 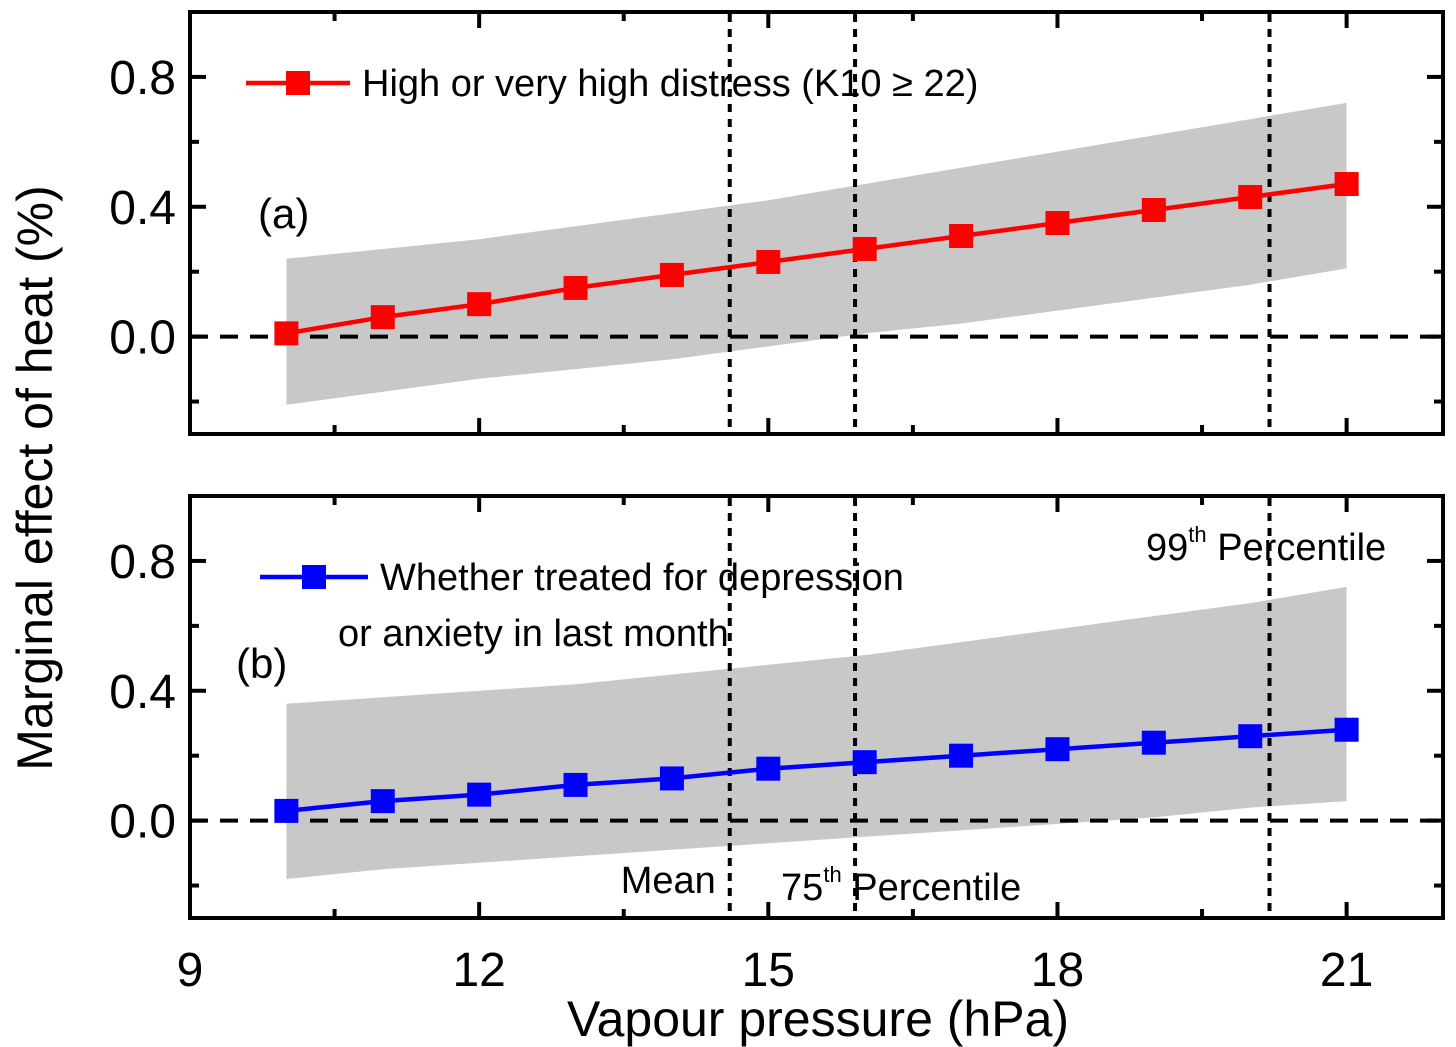 What do you see at coordinates (298, 83) in the screenshot?
I see `legend-marker-a` at bounding box center [298, 83].